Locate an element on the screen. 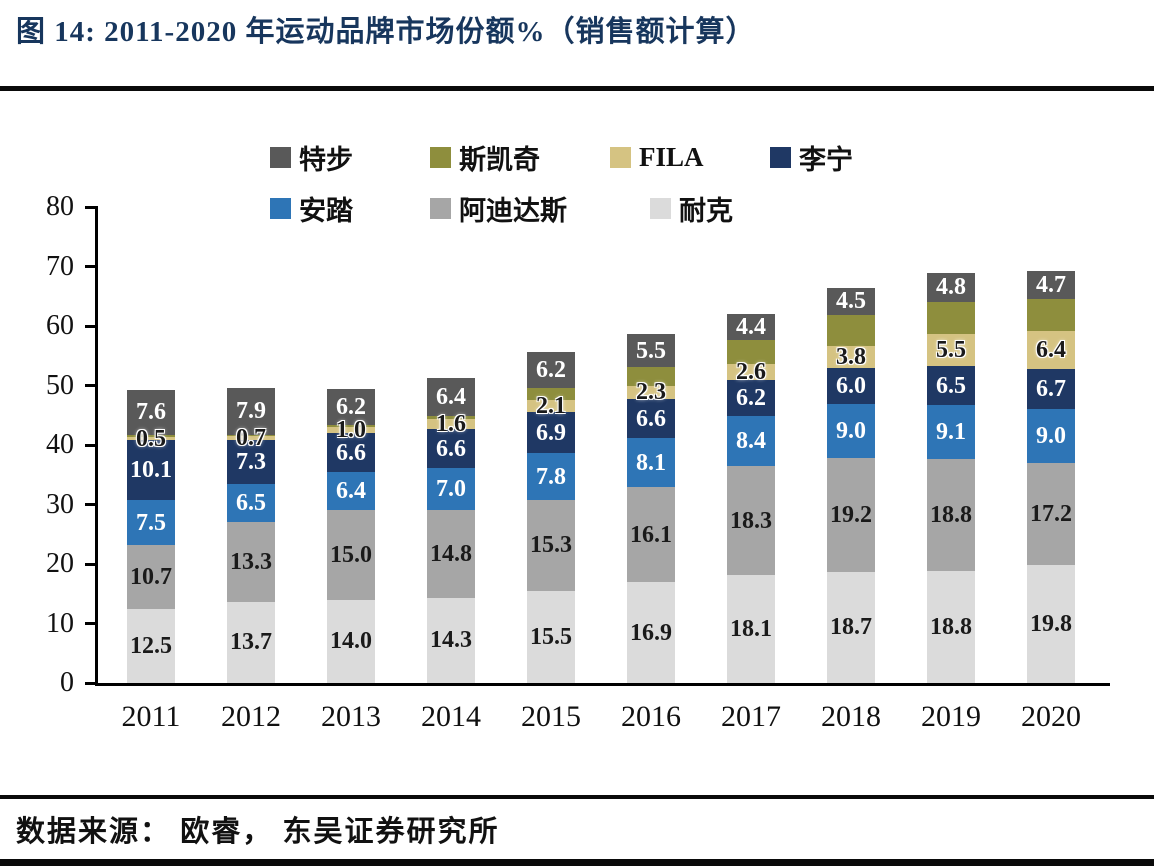 This screenshot has height=866, width=1154. bar-value-label: 4.8 is located at coordinates (951, 287).